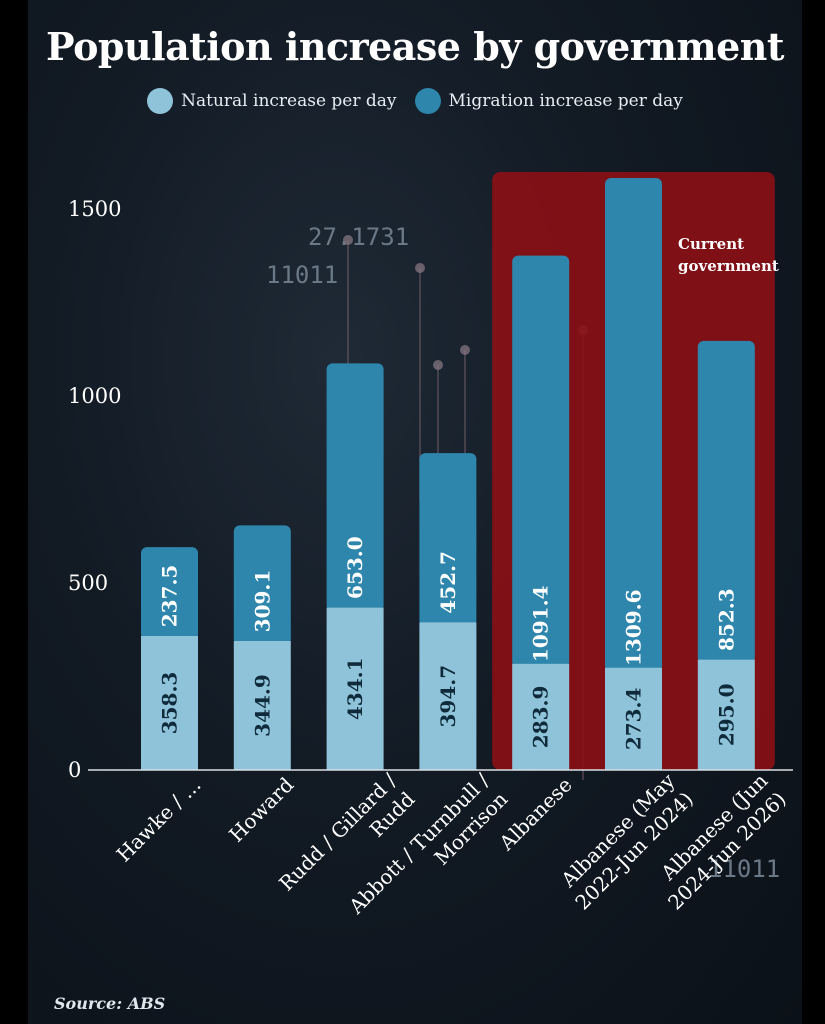  I want to click on legend-swatch-natural, so click(160, 101).